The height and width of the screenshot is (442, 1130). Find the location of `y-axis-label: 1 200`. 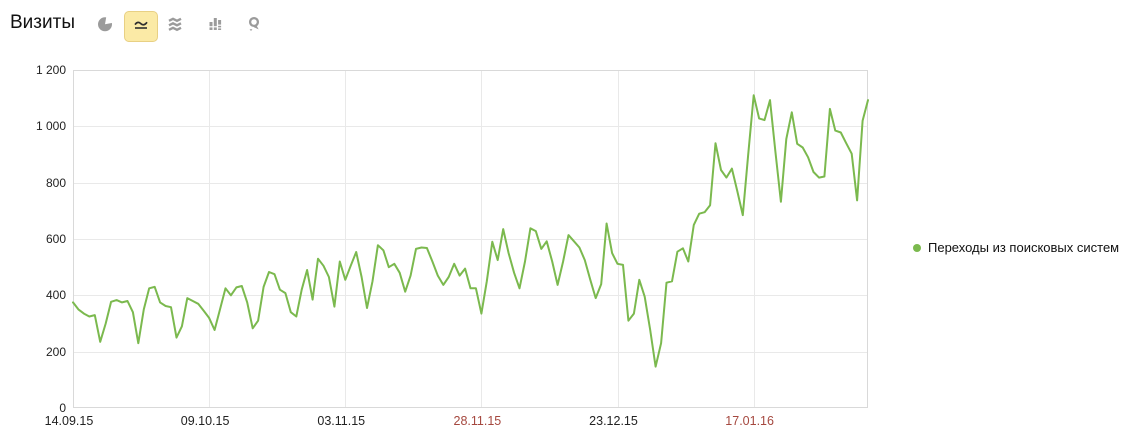

y-axis-label: 1 200 is located at coordinates (50, 70).